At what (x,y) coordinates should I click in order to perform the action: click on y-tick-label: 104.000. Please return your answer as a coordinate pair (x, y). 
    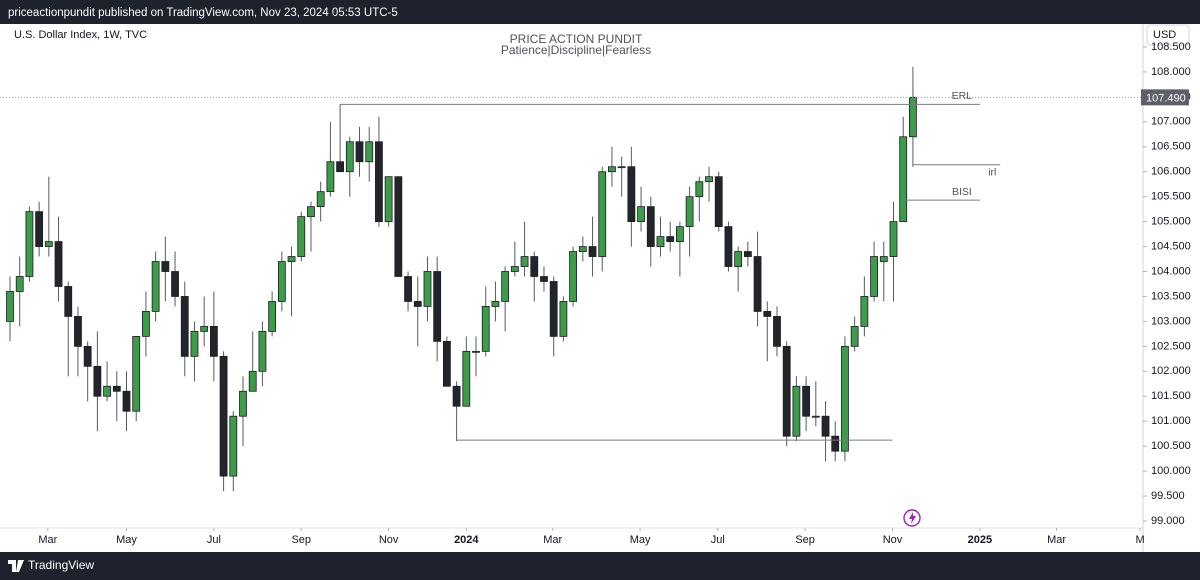
    Looking at the image, I should click on (1171, 271).